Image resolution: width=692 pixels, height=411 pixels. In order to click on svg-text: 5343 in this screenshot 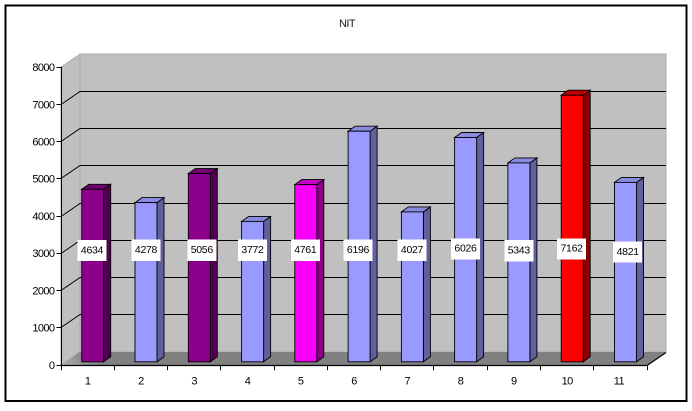, I will do `click(519, 251)`.